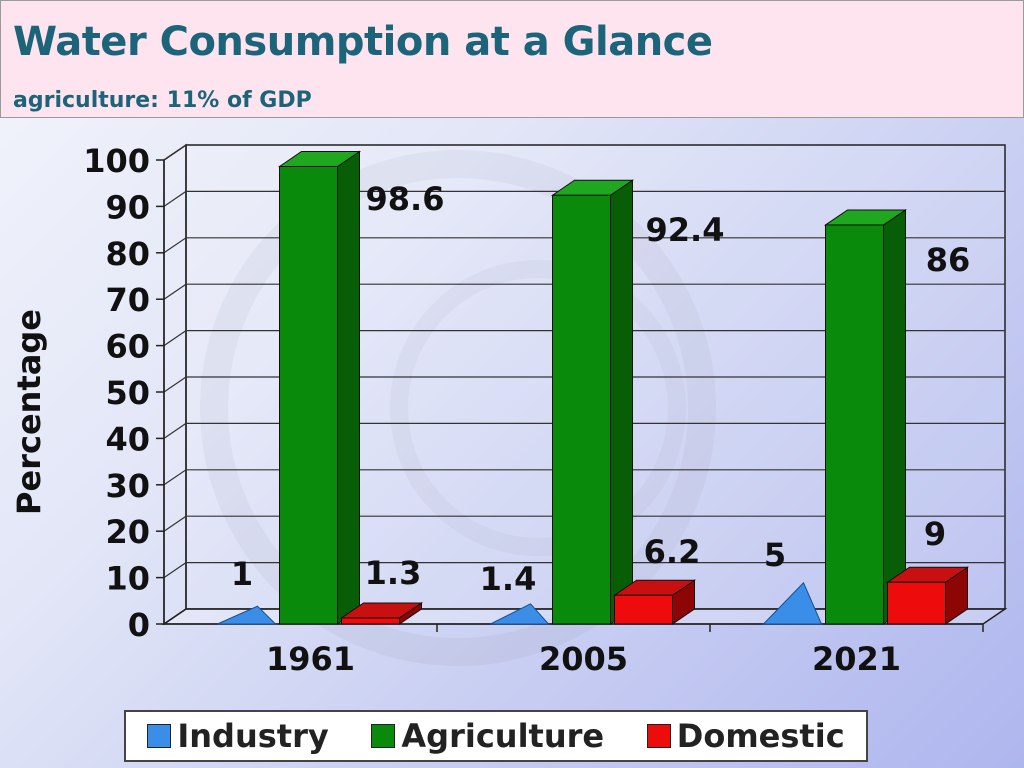 This screenshot has height=768, width=1024. What do you see at coordinates (242, 574) in the screenshot?
I see `data-label-industry: 1` at bounding box center [242, 574].